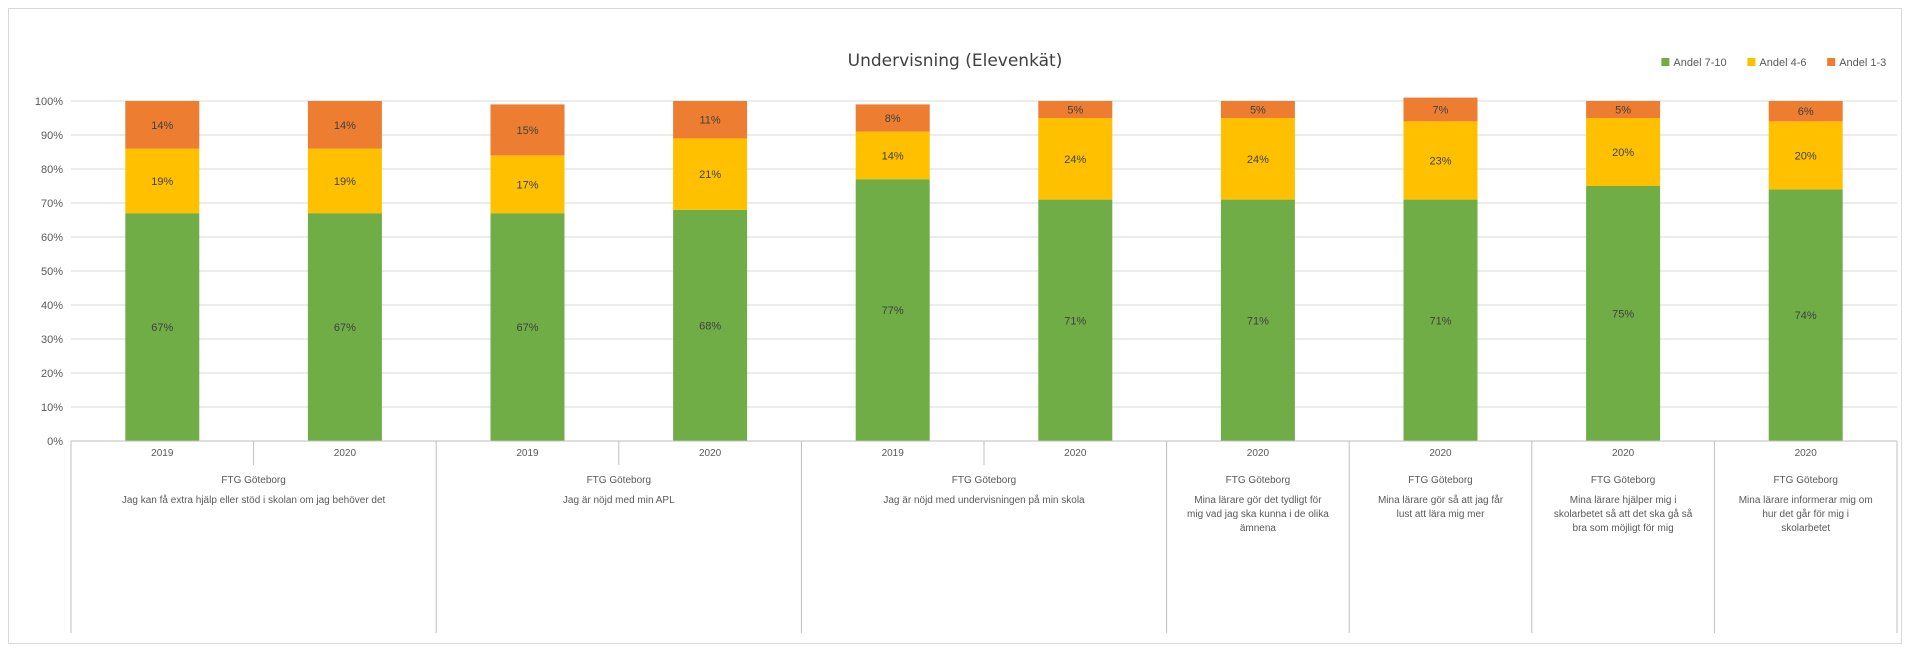 The height and width of the screenshot is (652, 1906). What do you see at coordinates (49, 102) in the screenshot?
I see `y-tick-label: 100%` at bounding box center [49, 102].